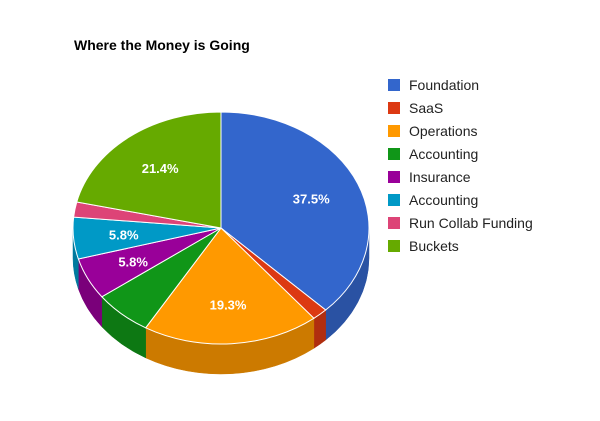 Image resolution: width=600 pixels, height=421 pixels. What do you see at coordinates (443, 130) in the screenshot?
I see `legend-label: Operations` at bounding box center [443, 130].